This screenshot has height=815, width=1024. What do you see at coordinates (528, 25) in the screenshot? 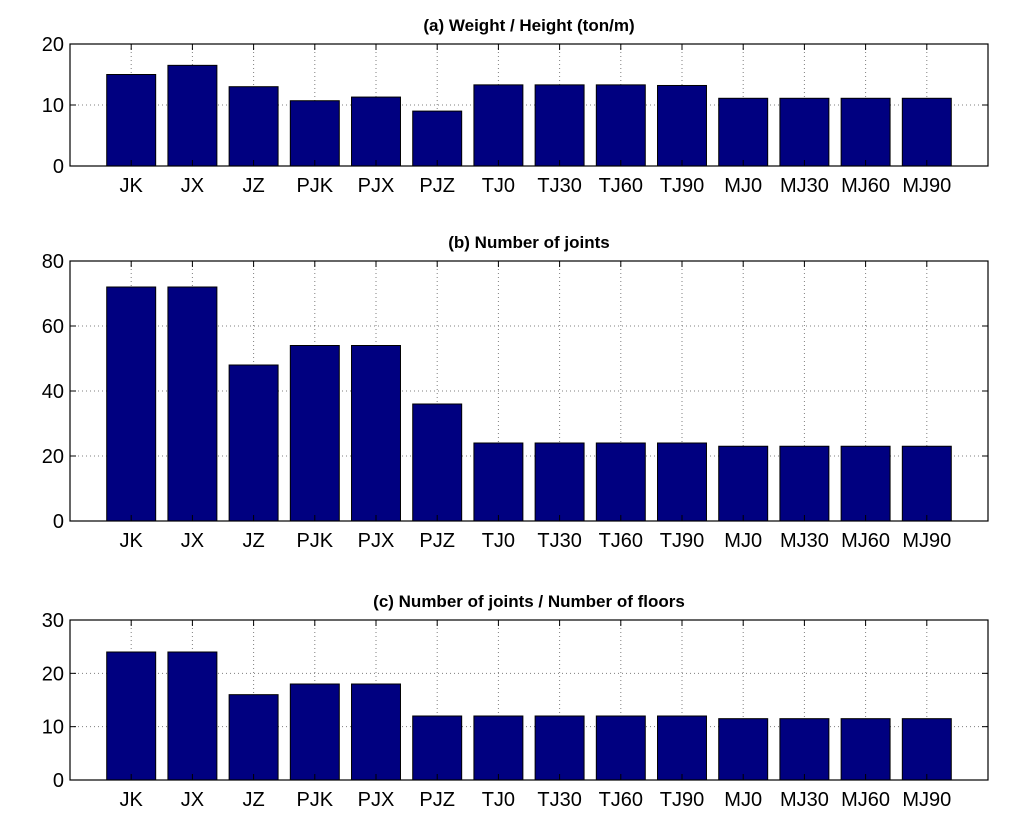
I see `chart-title: (a) Weight / Height (ton/m)` at bounding box center [528, 25].